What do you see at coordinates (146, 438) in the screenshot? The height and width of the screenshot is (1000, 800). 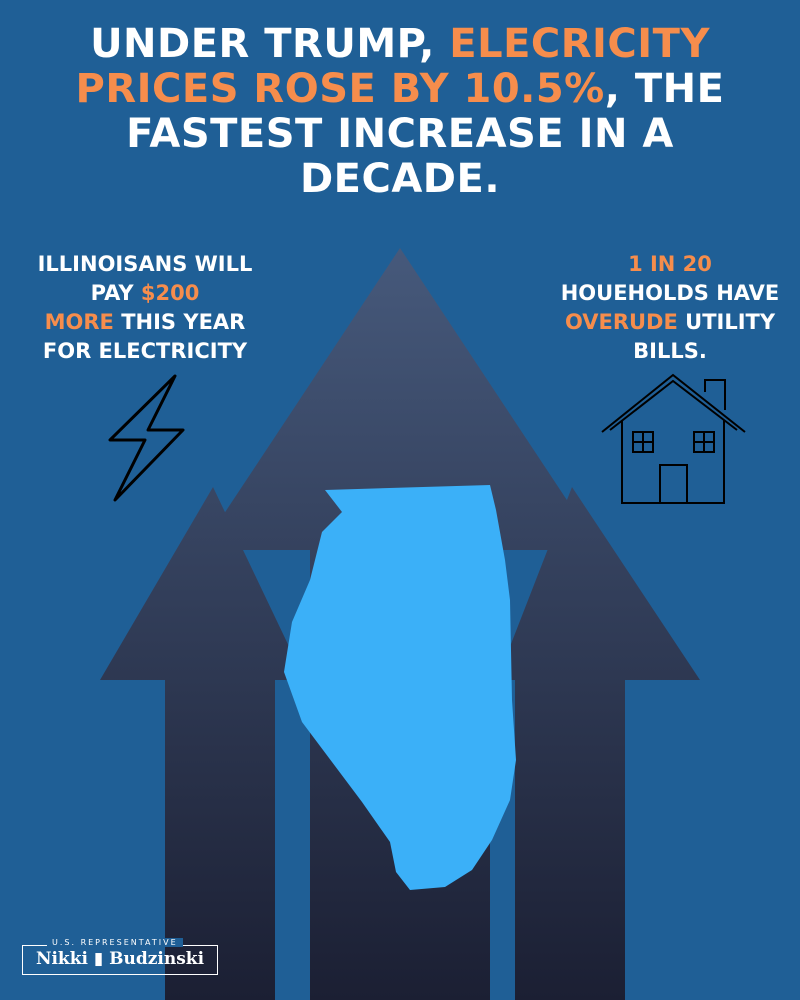 I see `lightning-bolt-icon` at bounding box center [146, 438].